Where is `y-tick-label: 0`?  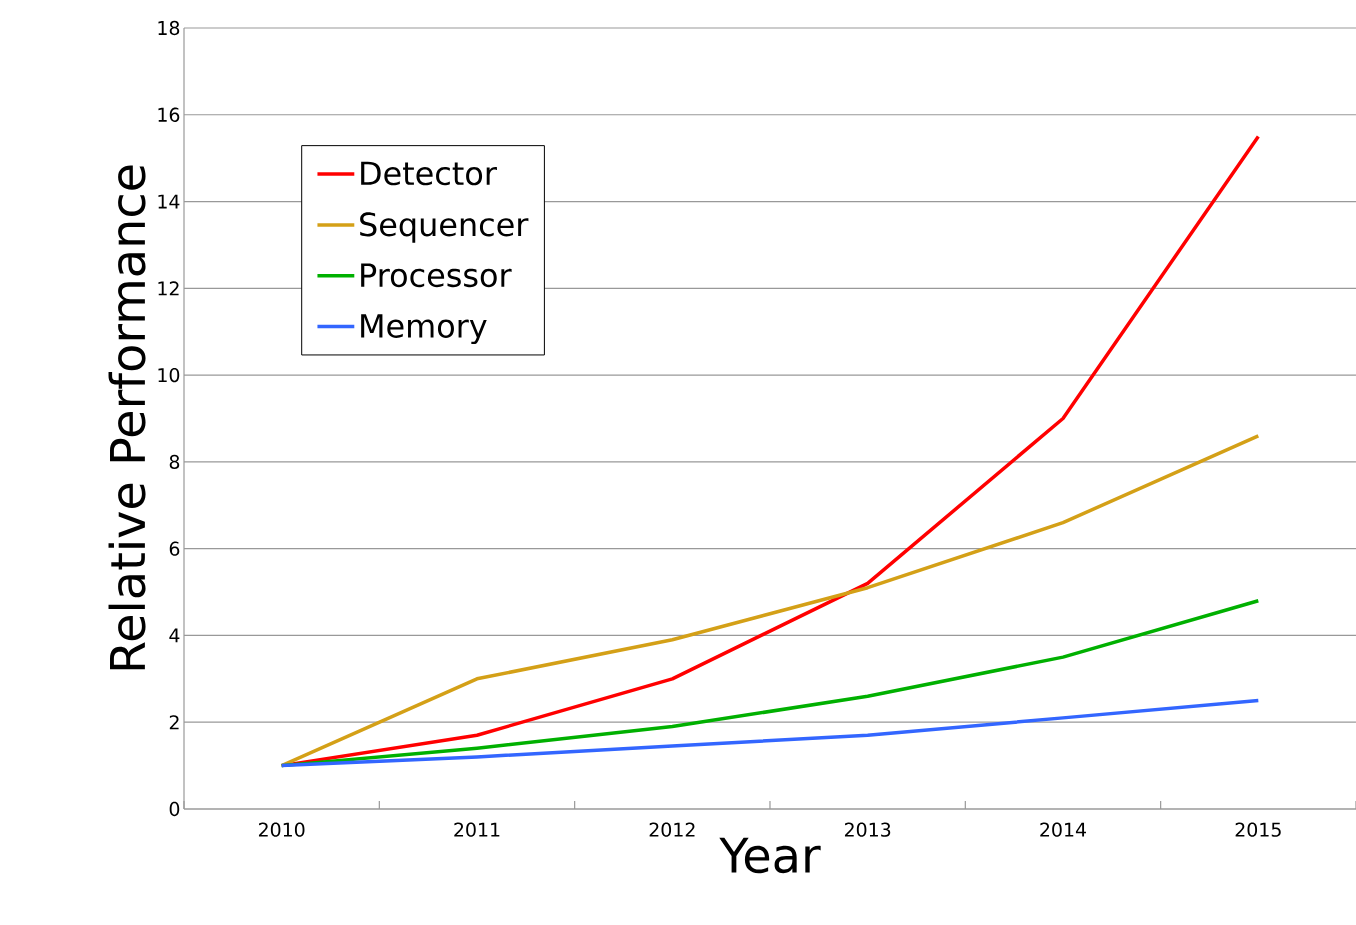 y-tick-label: 0 is located at coordinates (174, 809).